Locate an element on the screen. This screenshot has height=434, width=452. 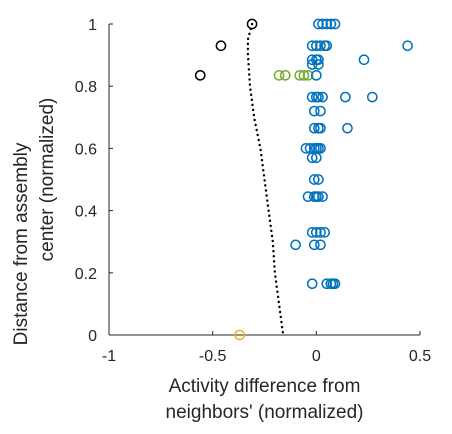
x-tick-label: -0.5 is located at coordinates (213, 356).